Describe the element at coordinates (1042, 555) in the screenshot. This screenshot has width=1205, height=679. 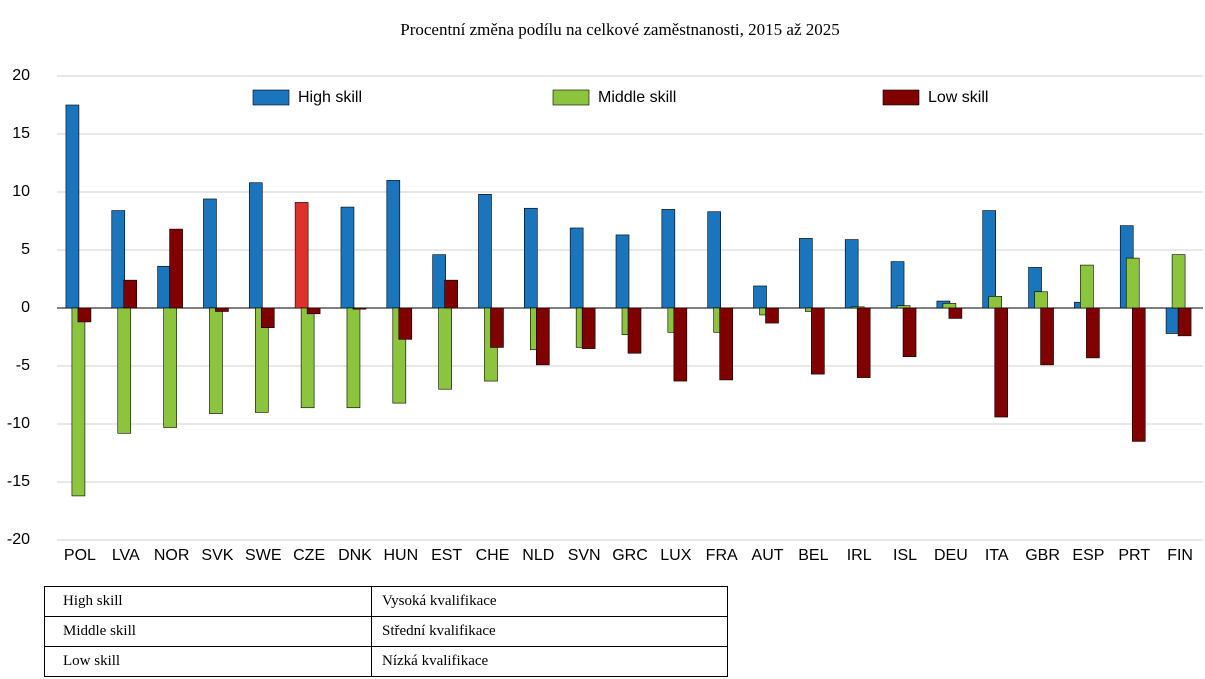
I see `x-tick-label: GBR` at that location.